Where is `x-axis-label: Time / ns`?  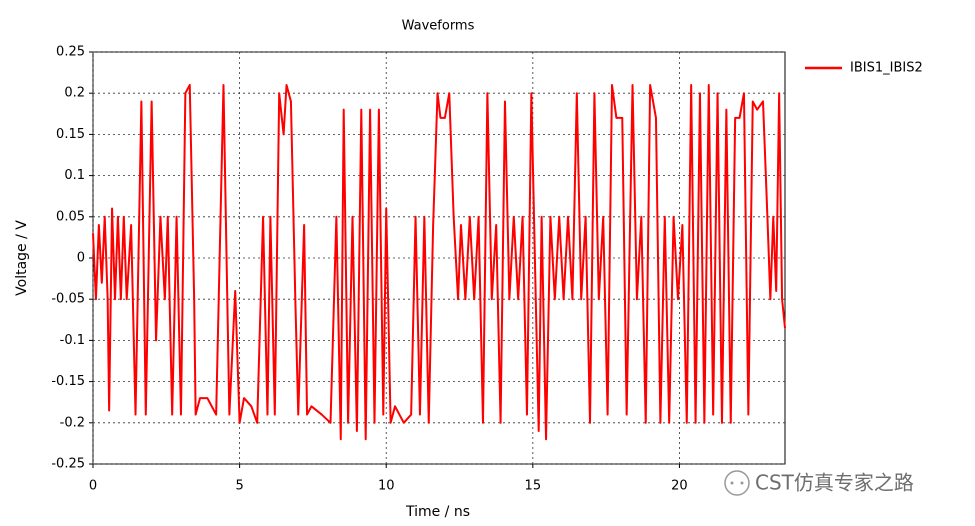
x-axis-label: Time / ns is located at coordinates (437, 512).